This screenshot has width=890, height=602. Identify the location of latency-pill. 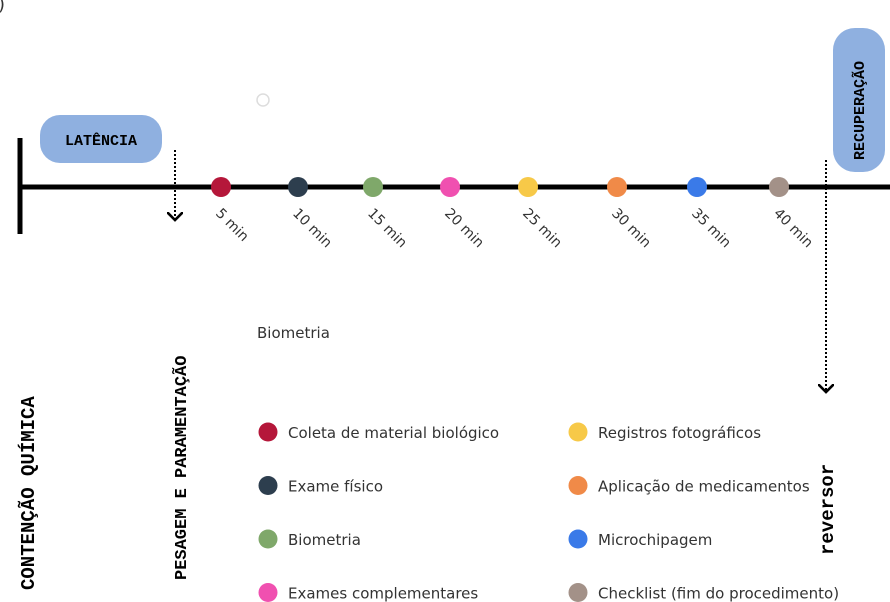
(101, 139).